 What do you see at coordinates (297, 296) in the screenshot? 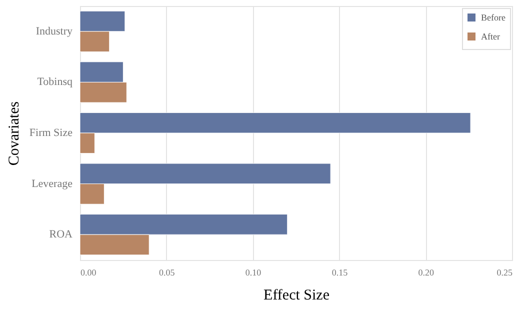
I see `x-axis-title: Effect Size` at bounding box center [297, 296].